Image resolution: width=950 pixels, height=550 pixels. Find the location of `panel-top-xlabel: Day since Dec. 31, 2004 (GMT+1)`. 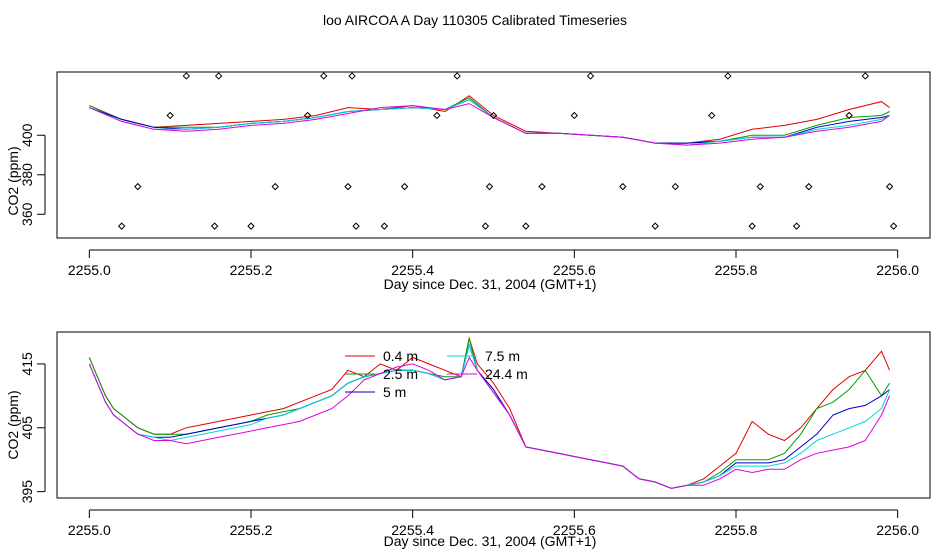

panel-top-xlabel: Day since Dec. 31, 2004 (GMT+1) is located at coordinates (490, 284).